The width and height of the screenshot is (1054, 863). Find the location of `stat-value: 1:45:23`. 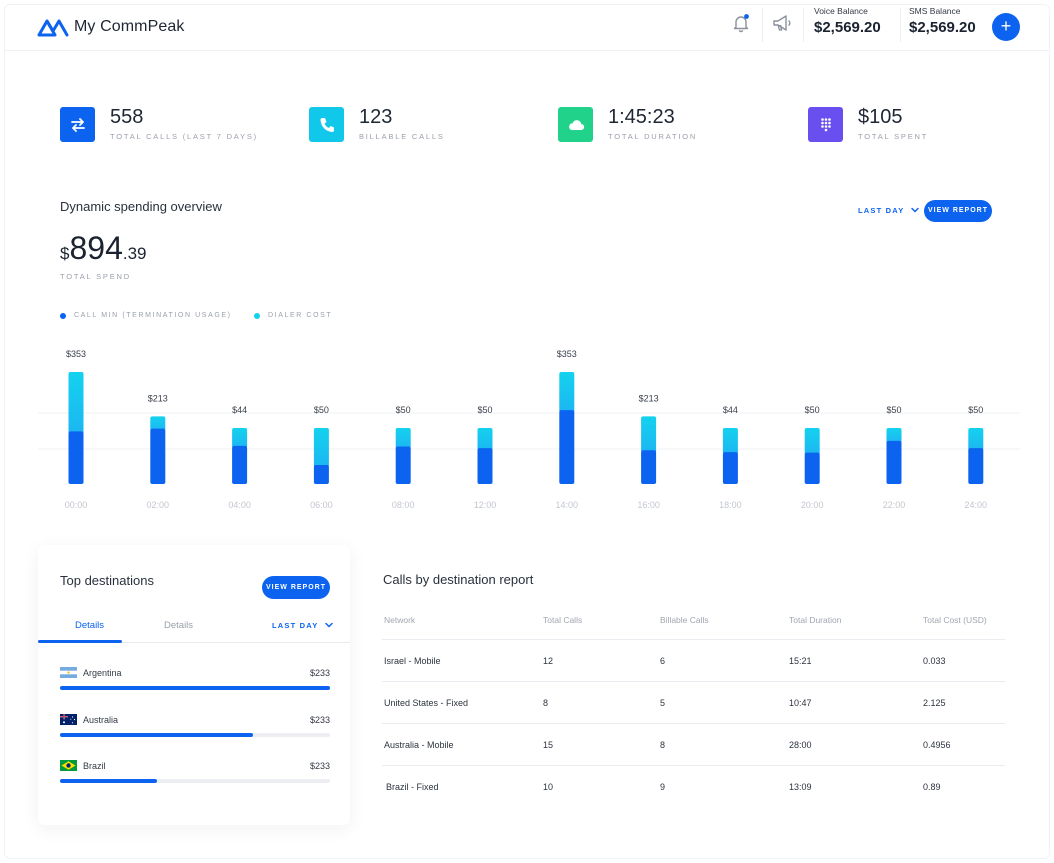

stat-value: 1:45:23 is located at coordinates (641, 117).